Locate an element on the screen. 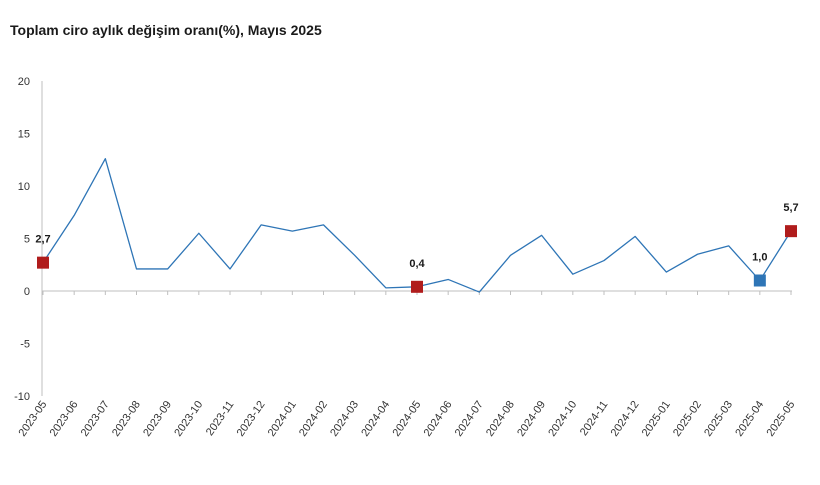 The height and width of the screenshot is (485, 820). x-tick-label: 2025-05 is located at coordinates (780, 419).